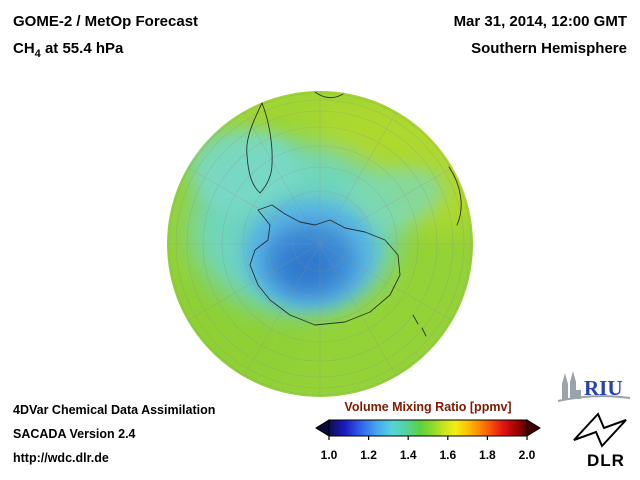 The width and height of the screenshot is (640, 480). What do you see at coordinates (606, 460) in the screenshot?
I see `dlr-wordmark: DLR` at bounding box center [606, 460].